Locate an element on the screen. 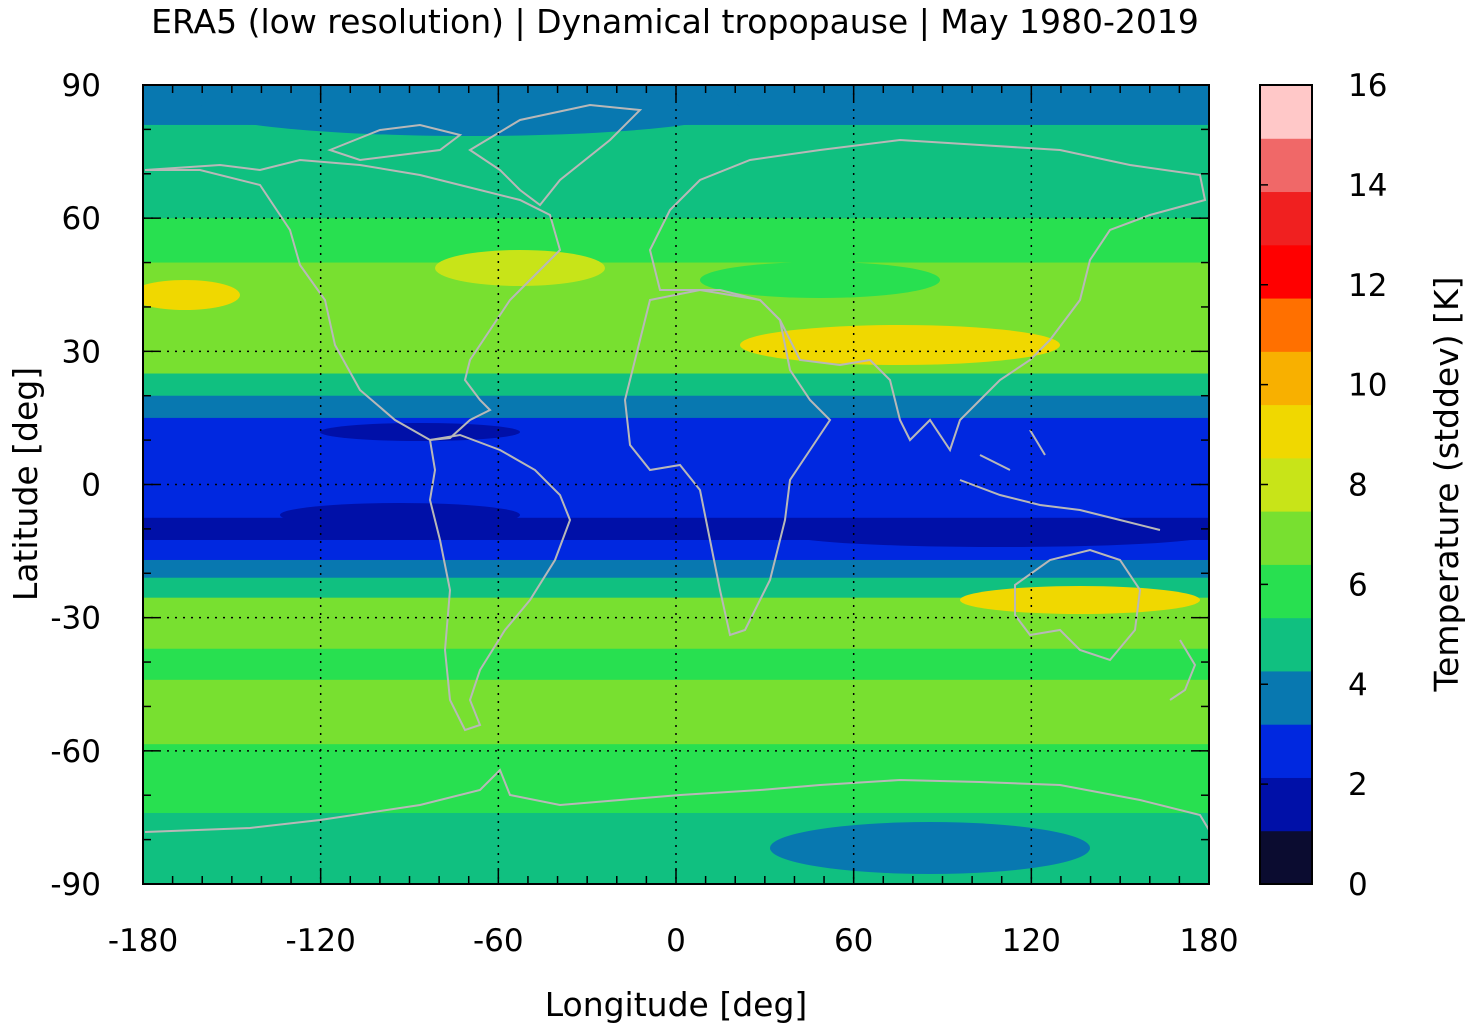 The image size is (1470, 1029). equatorial-core-east is located at coordinates (999, 535).